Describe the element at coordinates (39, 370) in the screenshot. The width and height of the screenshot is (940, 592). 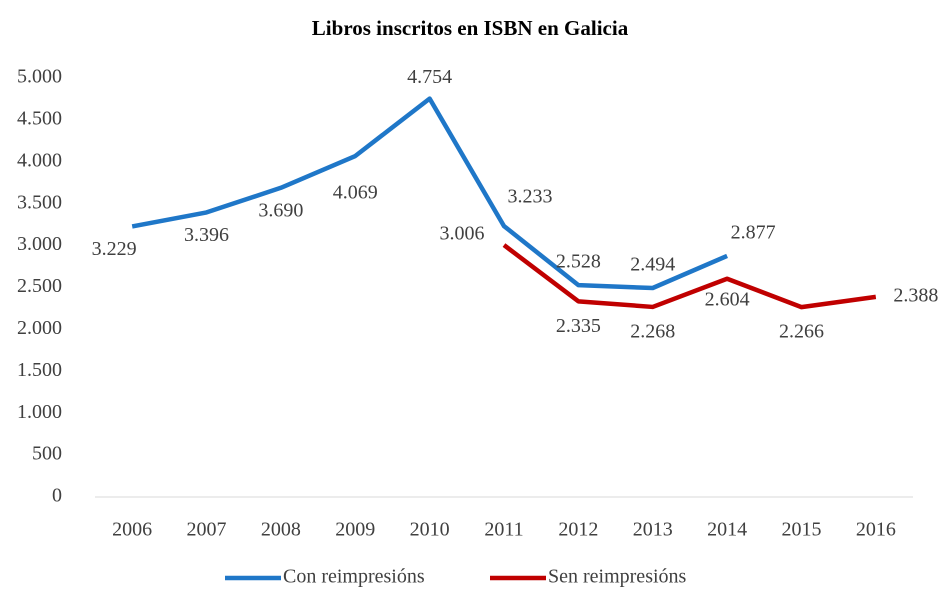
I see `y-tick-label: 1.500` at that location.